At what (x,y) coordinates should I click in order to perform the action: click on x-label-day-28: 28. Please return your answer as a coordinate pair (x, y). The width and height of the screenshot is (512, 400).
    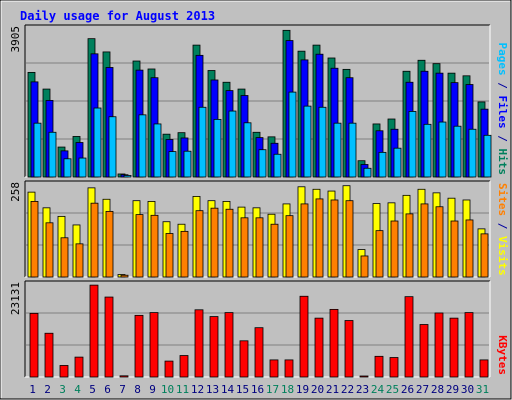
    Looking at the image, I should click on (437, 389).